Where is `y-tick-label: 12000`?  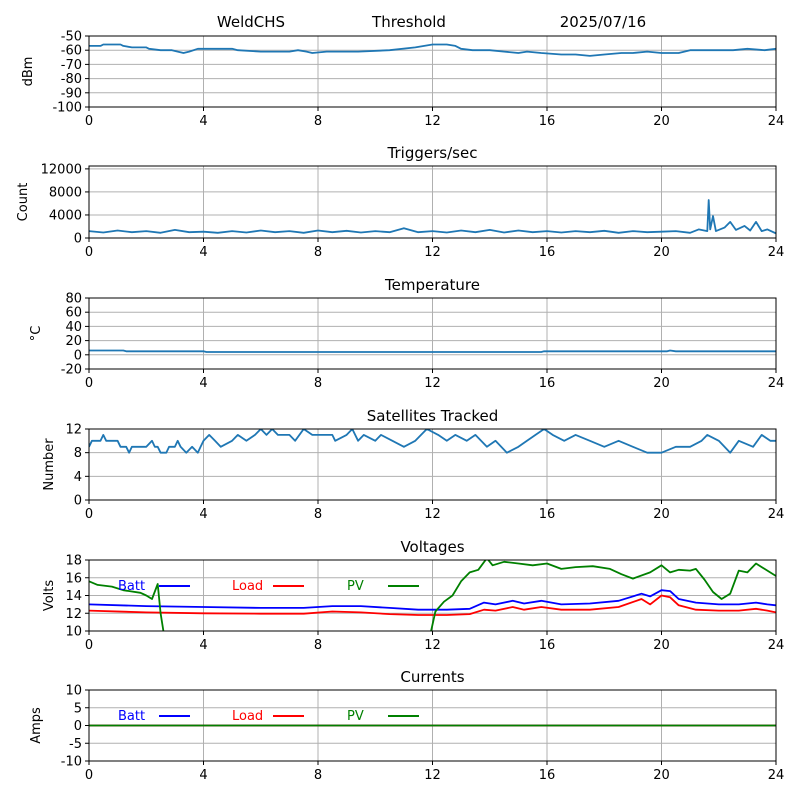 y-tick-label: 12000 is located at coordinates (61, 169).